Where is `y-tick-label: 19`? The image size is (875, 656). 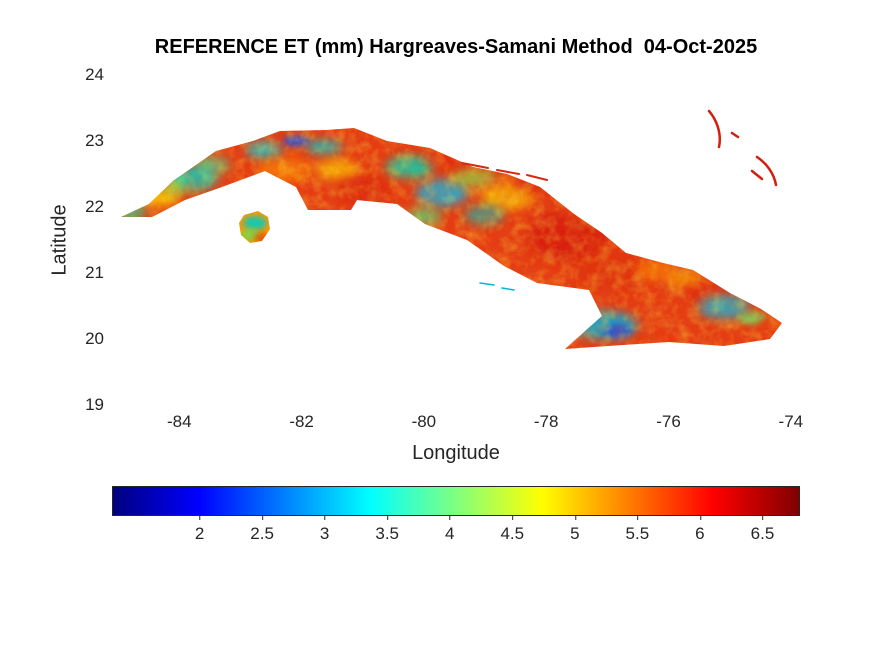
y-tick-label: 19 is located at coordinates (94, 404).